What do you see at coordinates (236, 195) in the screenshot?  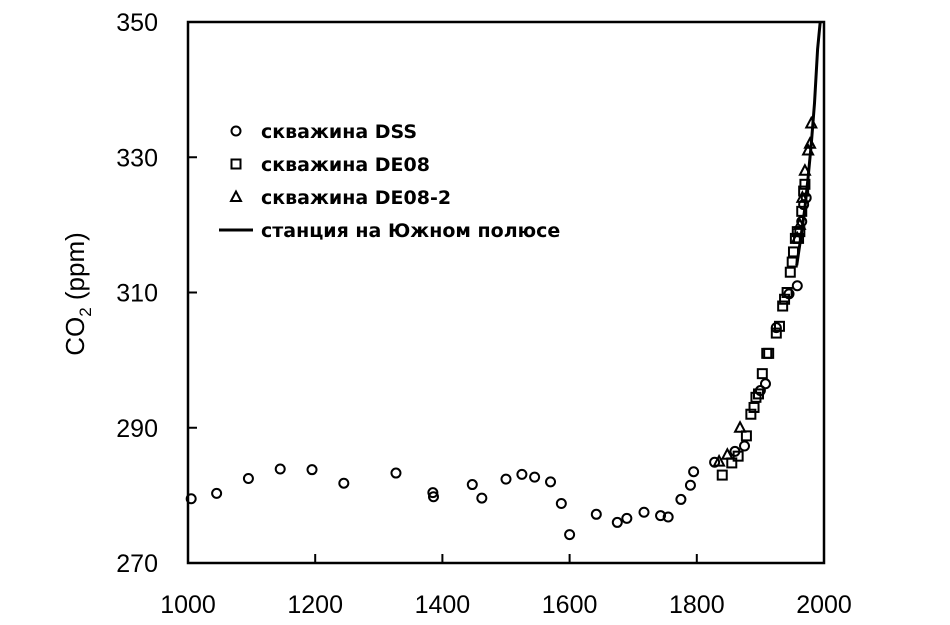 I see `legend-triangle-swatch` at bounding box center [236, 195].